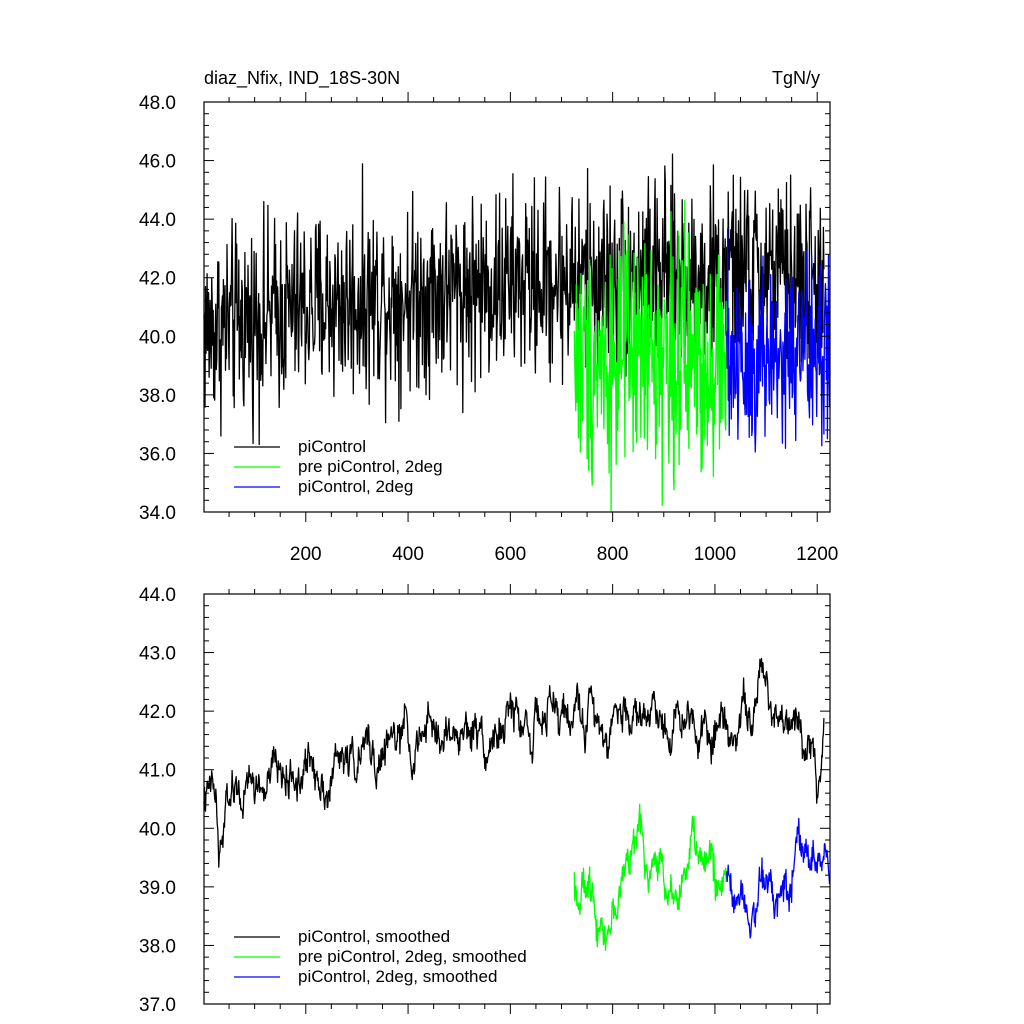 The image size is (1024, 1024). What do you see at coordinates (510, 554) in the screenshot?
I see `x-tick-label: 600` at bounding box center [510, 554].